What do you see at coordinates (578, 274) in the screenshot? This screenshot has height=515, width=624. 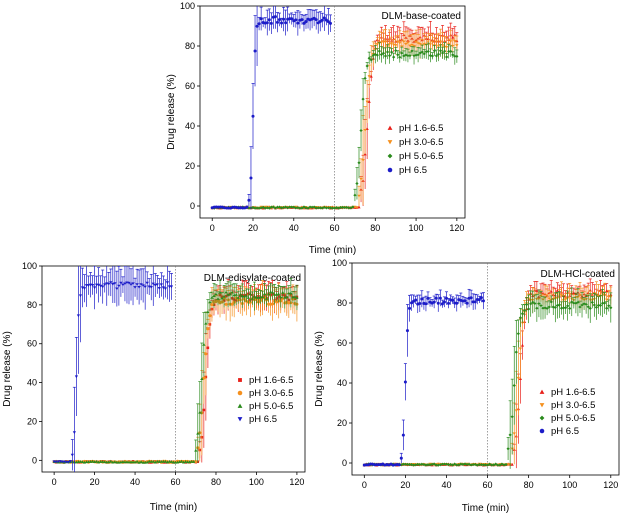 I see `panel-title: DLM-HCl-coated` at bounding box center [578, 274].